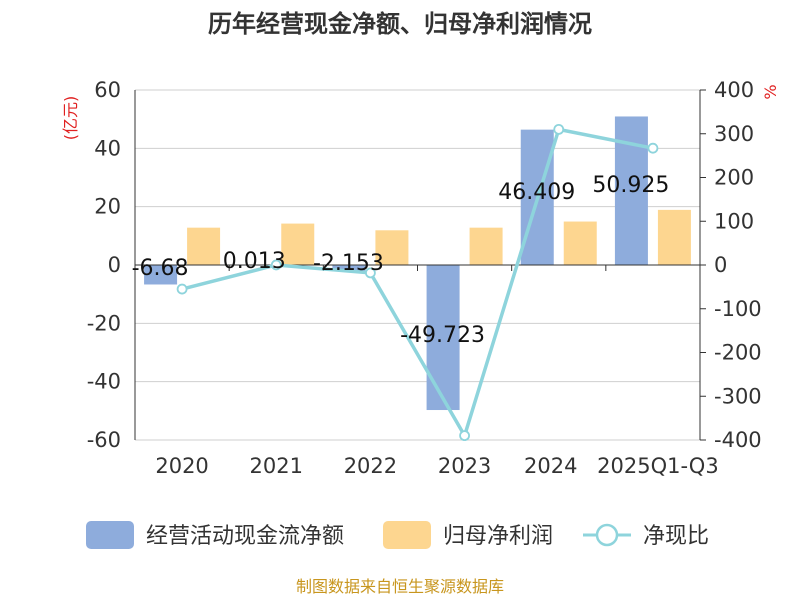 Image resolution: width=800 pixels, height=600 pixels. Describe the element at coordinates (407, 535) in the screenshot. I see `legend-swatch-net-profit` at that location.